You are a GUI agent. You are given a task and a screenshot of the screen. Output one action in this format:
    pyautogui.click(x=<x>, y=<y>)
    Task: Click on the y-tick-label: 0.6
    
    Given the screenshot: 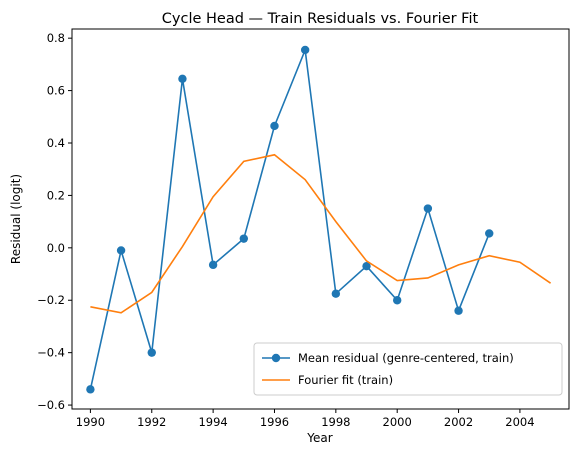 What is the action you would take?
    pyautogui.click(x=56, y=91)
    